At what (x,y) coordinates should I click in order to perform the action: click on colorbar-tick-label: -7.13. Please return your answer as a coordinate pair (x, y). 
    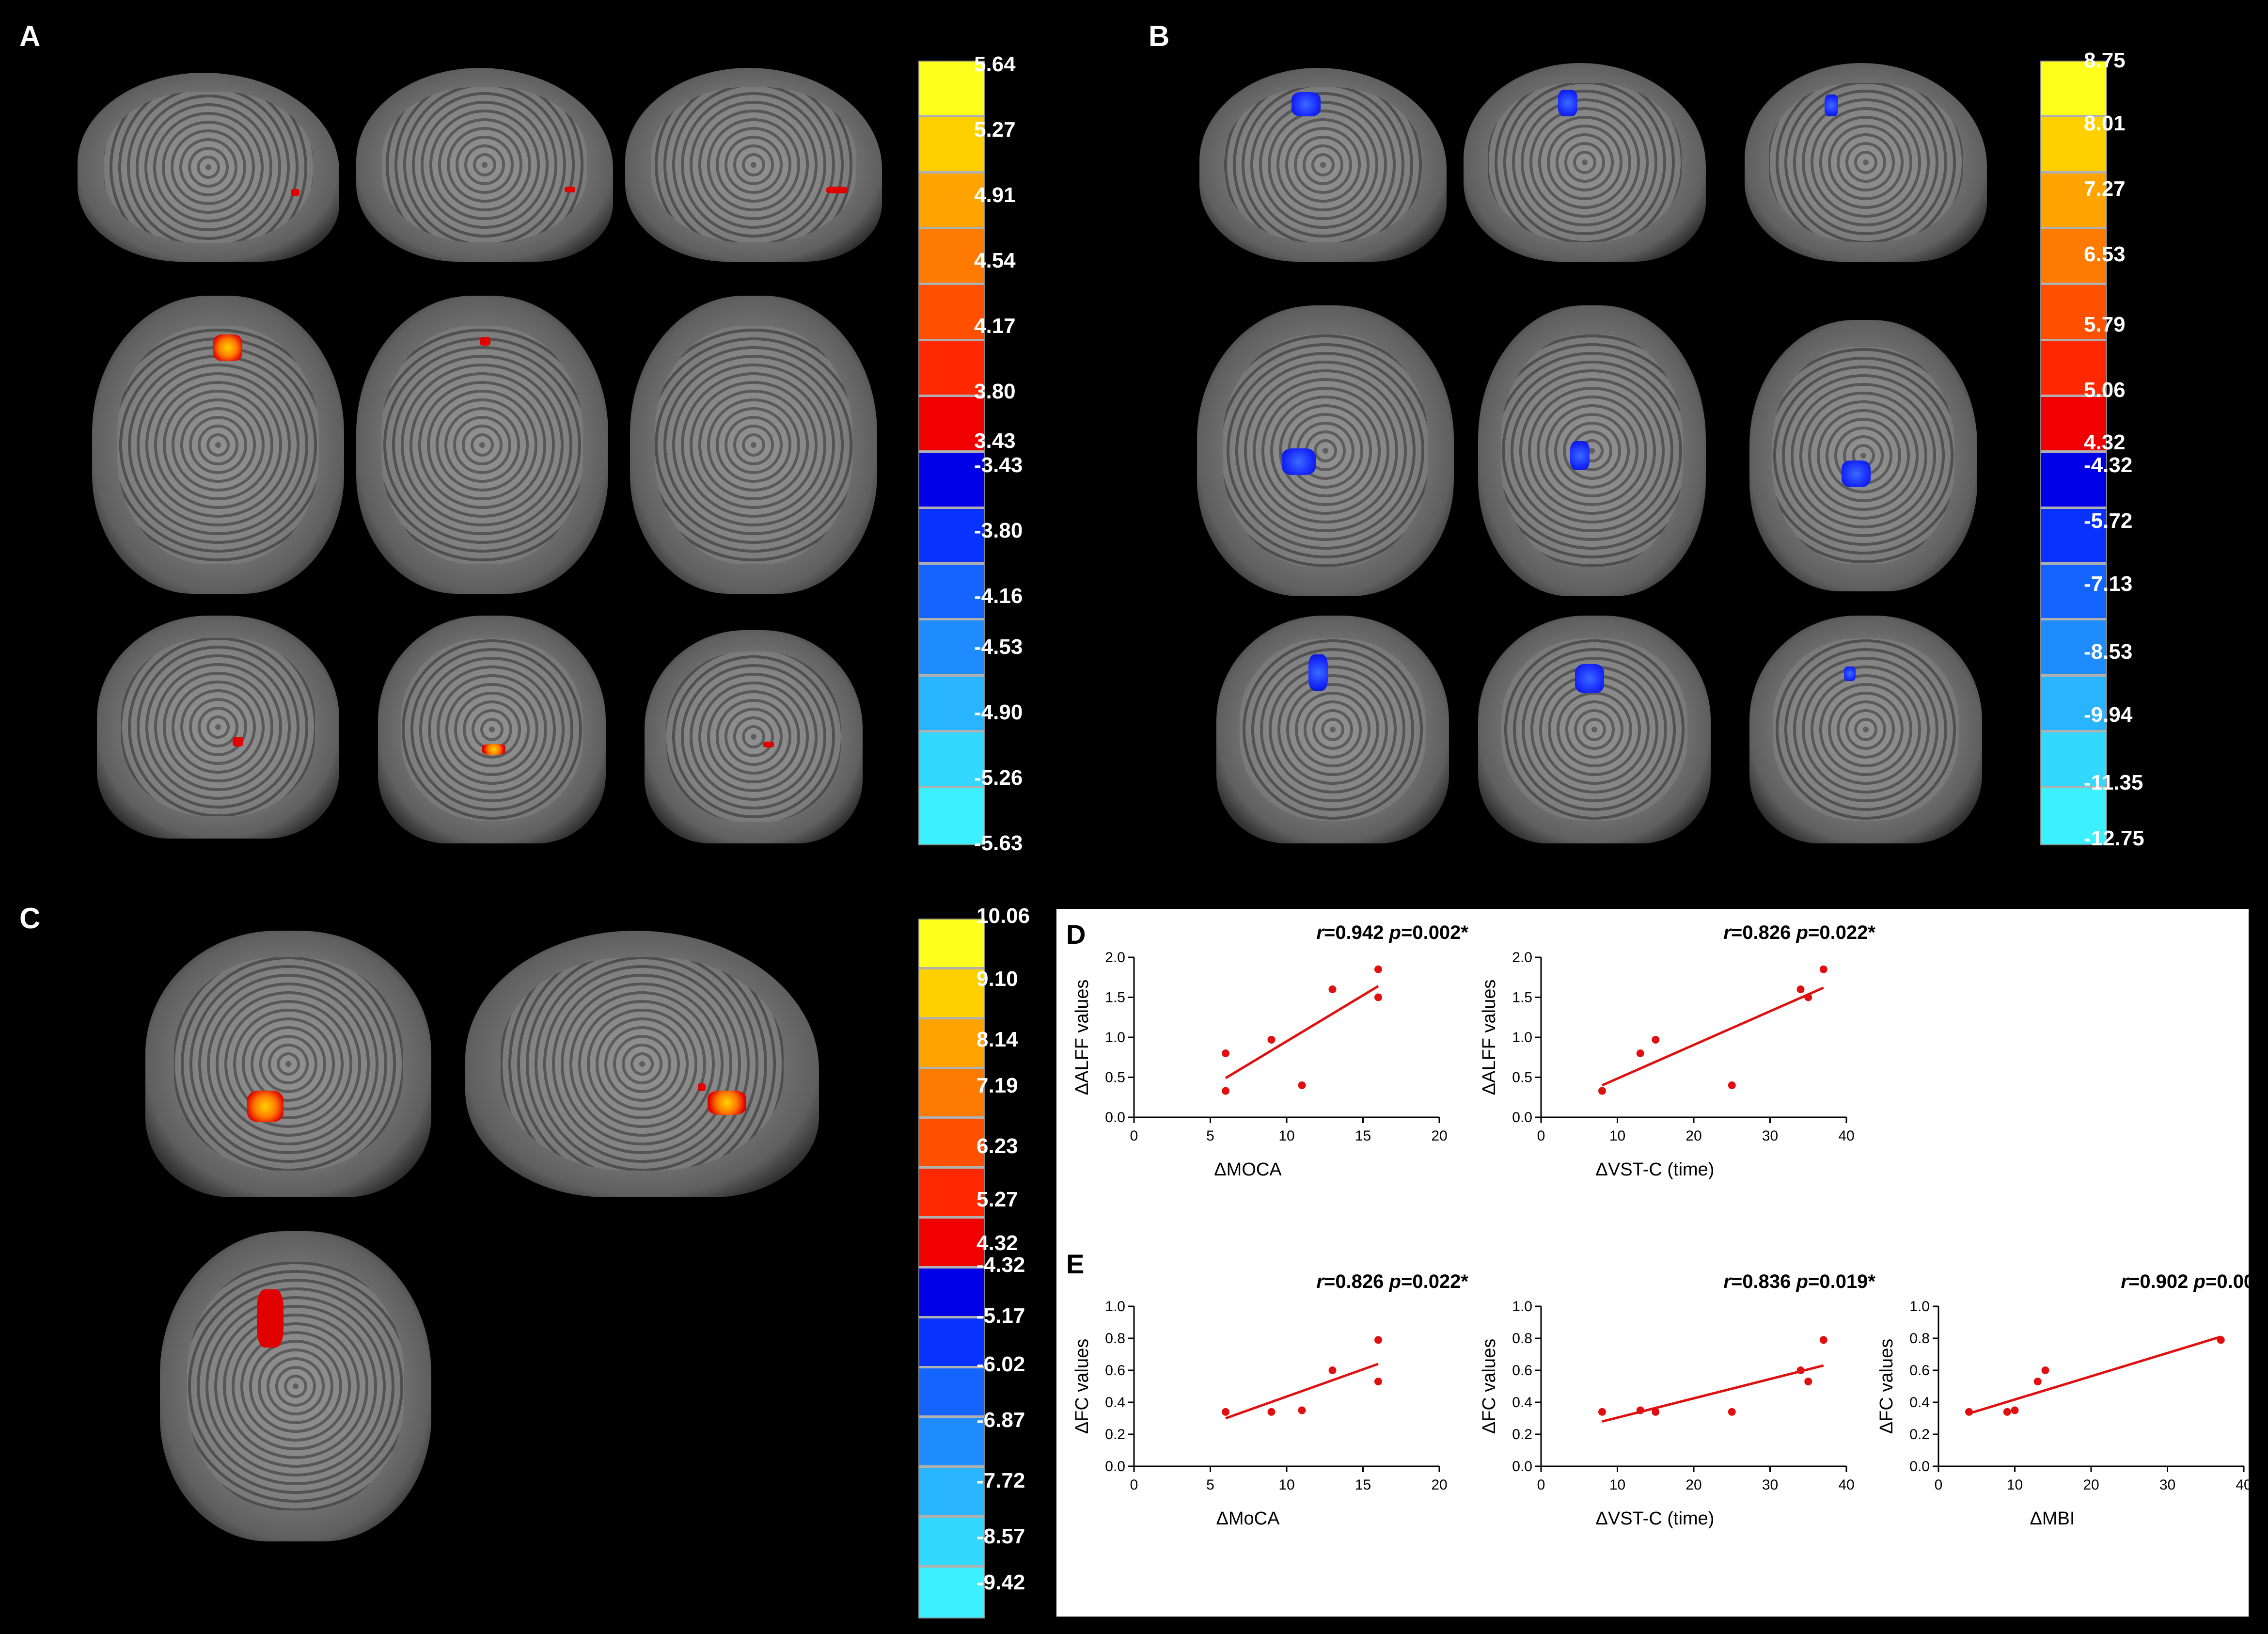
    Looking at the image, I should click on (2108, 584).